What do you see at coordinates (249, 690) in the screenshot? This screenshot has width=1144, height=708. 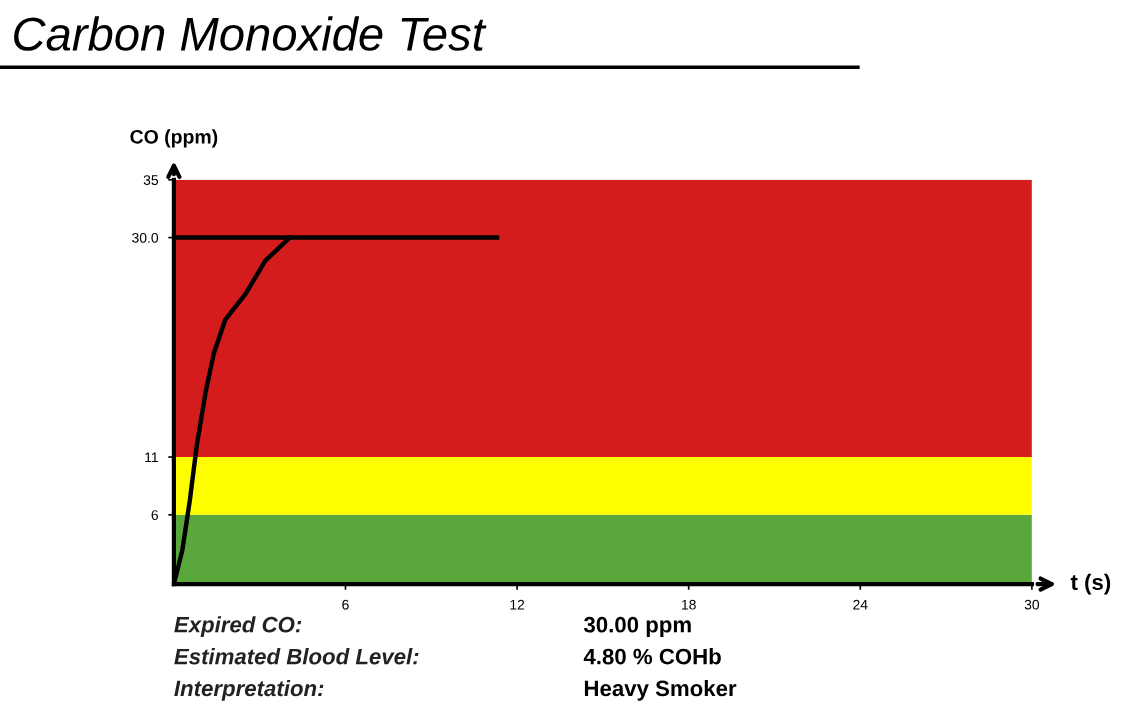 I see `text: Interpretation:` at bounding box center [249, 690].